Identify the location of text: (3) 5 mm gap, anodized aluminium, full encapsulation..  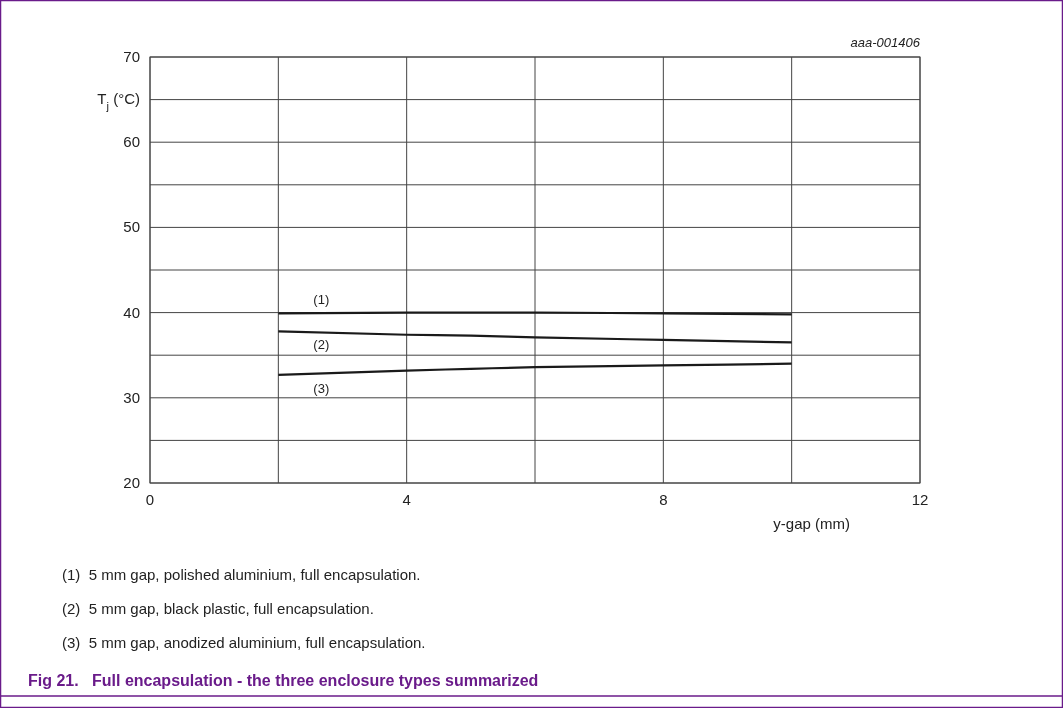
(244, 642).